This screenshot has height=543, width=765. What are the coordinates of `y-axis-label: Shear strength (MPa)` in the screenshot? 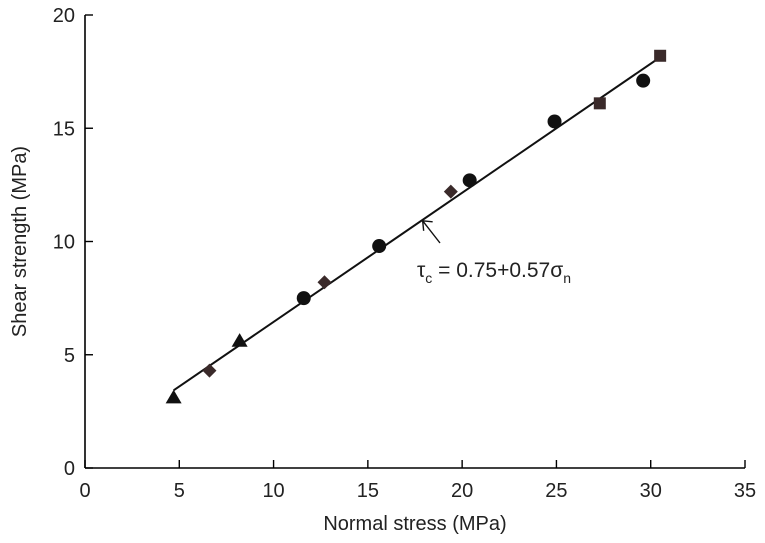 It's located at (20, 241).